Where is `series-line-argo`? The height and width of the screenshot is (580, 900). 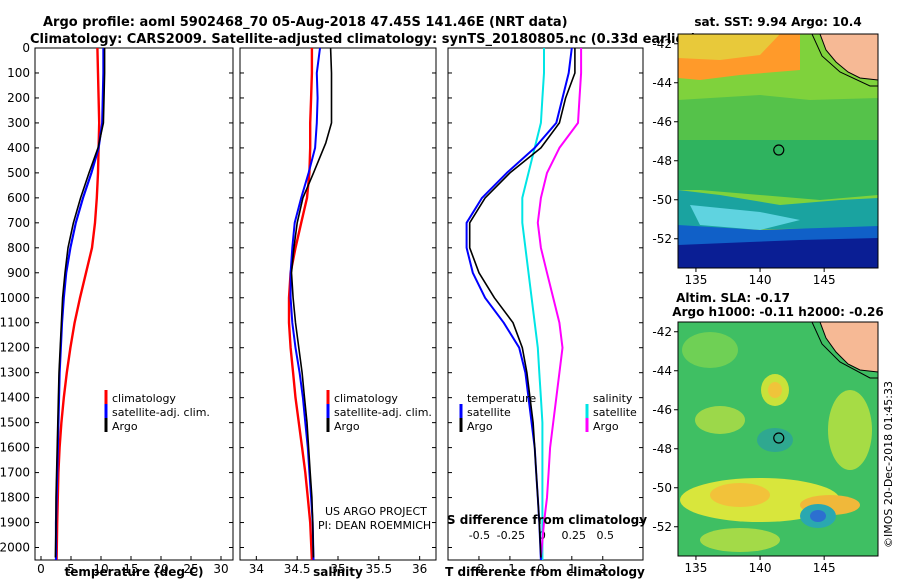
series-line-argo is located at coordinates (80, 303).